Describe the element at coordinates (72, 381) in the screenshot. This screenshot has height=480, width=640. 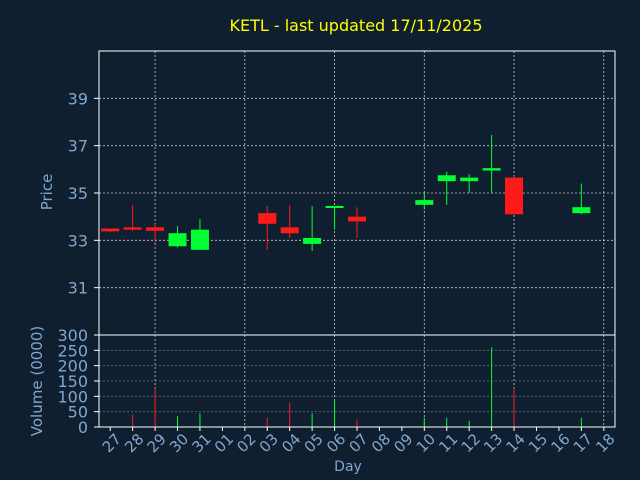
I see `volume-tick-label: 150` at that location.